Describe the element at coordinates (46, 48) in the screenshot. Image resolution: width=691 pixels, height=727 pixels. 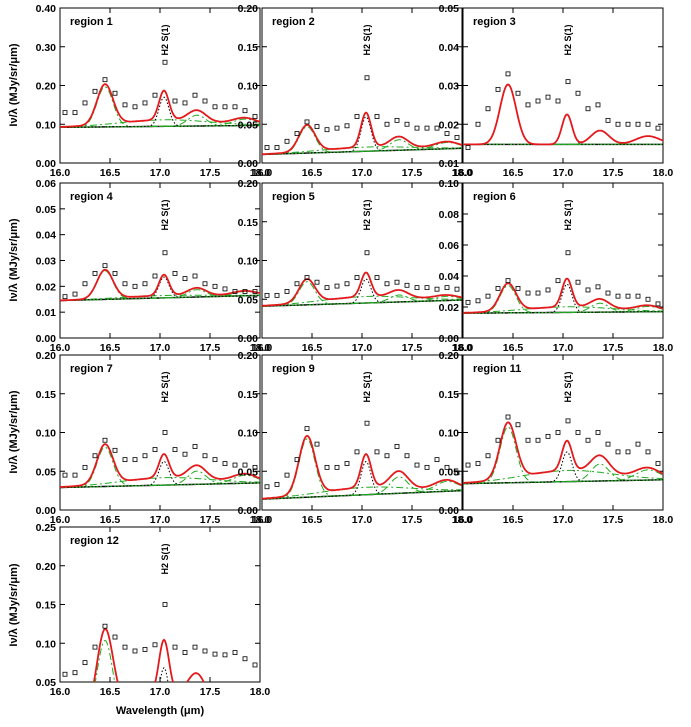
I see `y-tick-label: 0.30` at that location.